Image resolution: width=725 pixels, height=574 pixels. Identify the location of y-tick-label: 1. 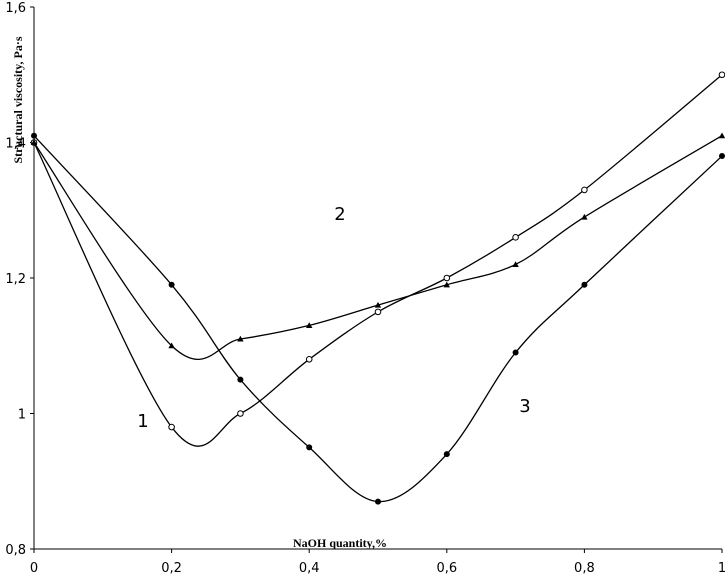
(22, 415).